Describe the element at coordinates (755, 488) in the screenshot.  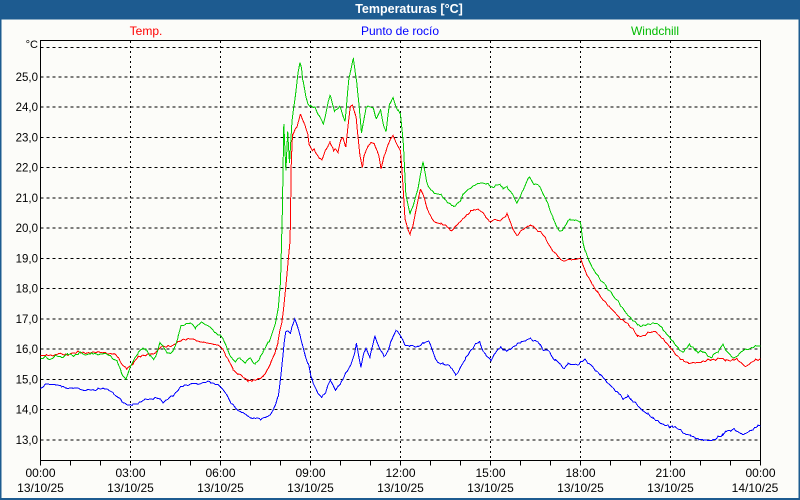
I see `svg-text: 14/10/25` at that location.